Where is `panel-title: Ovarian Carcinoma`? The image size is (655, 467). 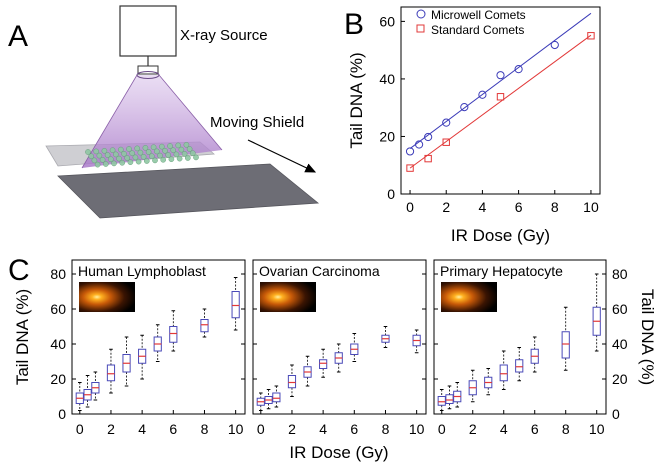
panel-title: Ovarian Carcinoma is located at coordinates (319, 271).